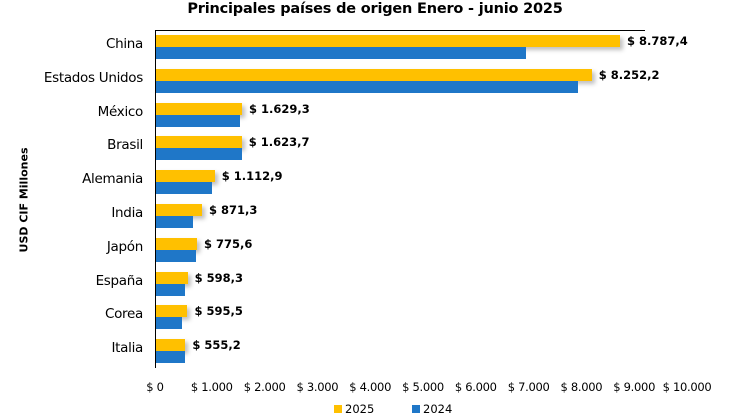 The image size is (747, 420). Describe the element at coordinates (199, 108) in the screenshot. I see `bar-2025-méxico` at that location.